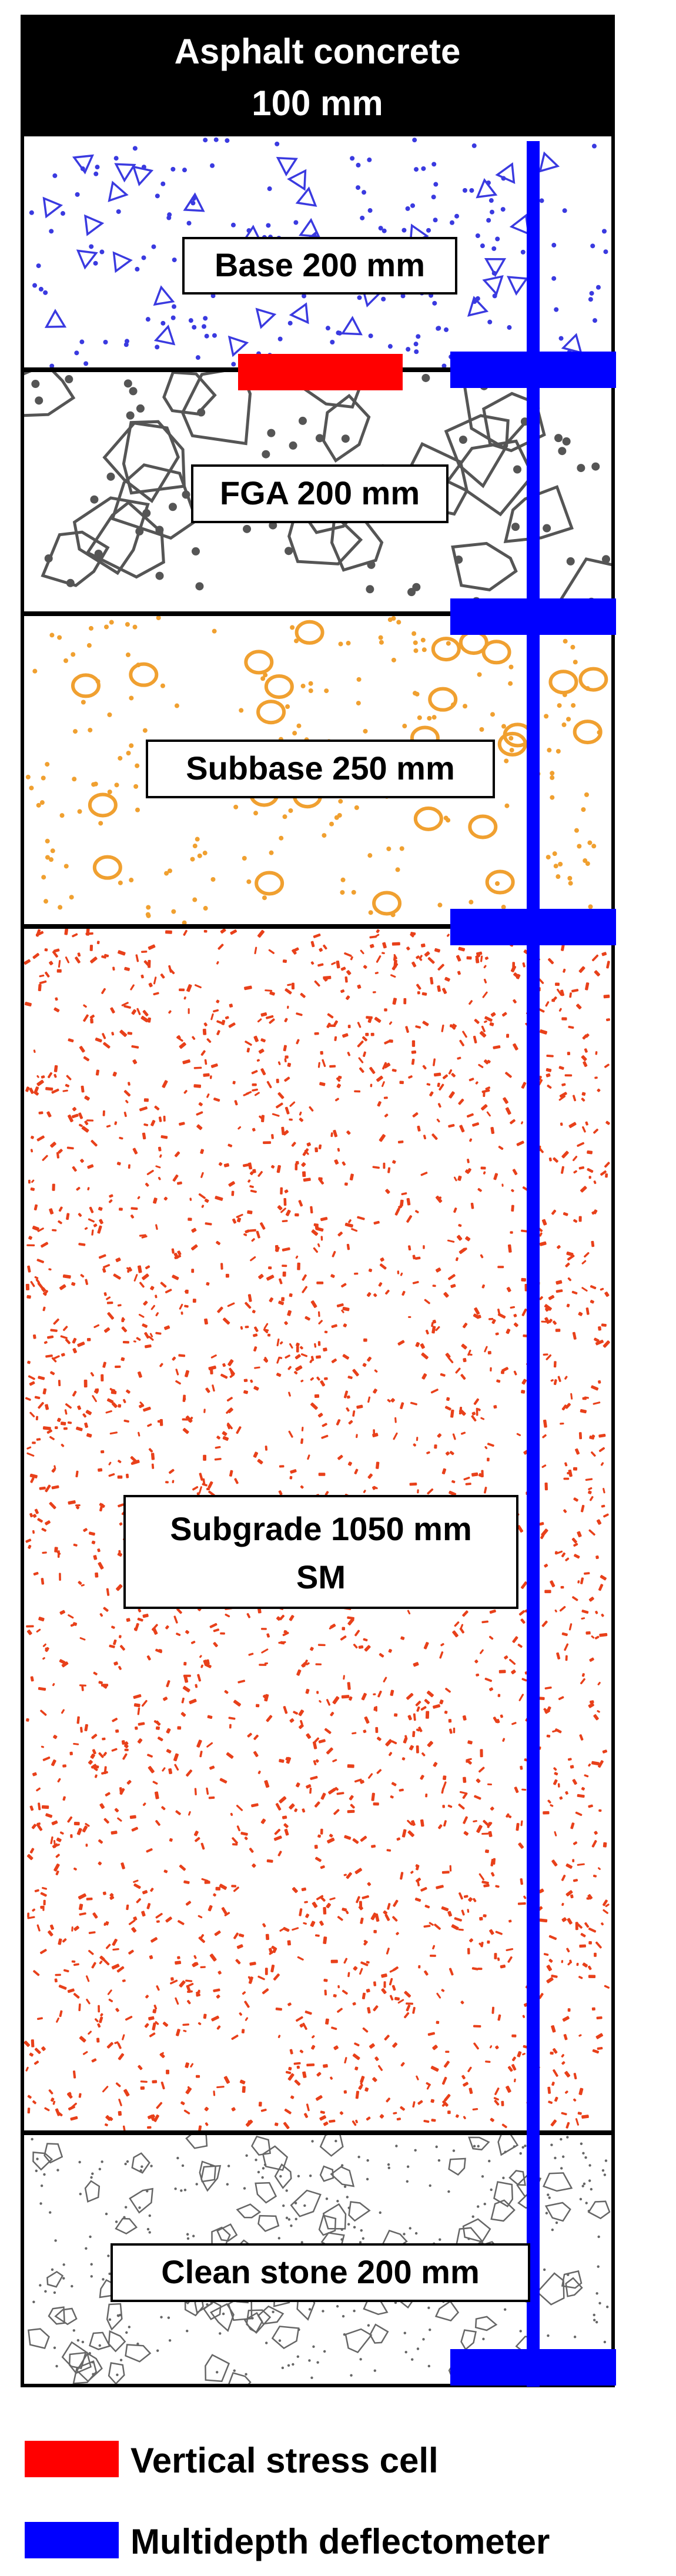 Image resolution: width=676 pixels, height=2576 pixels. Describe the element at coordinates (340, 2541) in the screenshot. I see `legend-deflectometer-label: Multidepth deflectometer` at that location.